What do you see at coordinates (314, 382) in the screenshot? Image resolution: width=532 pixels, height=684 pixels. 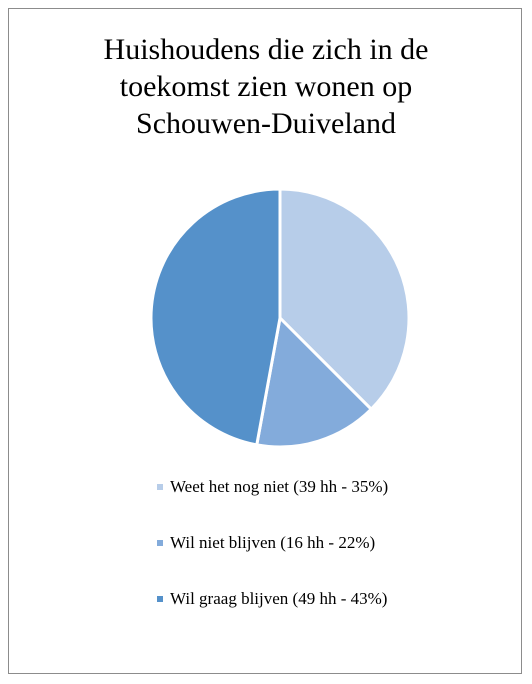 I see `pie-slice-wil-niet-blijven` at bounding box center [314, 382].